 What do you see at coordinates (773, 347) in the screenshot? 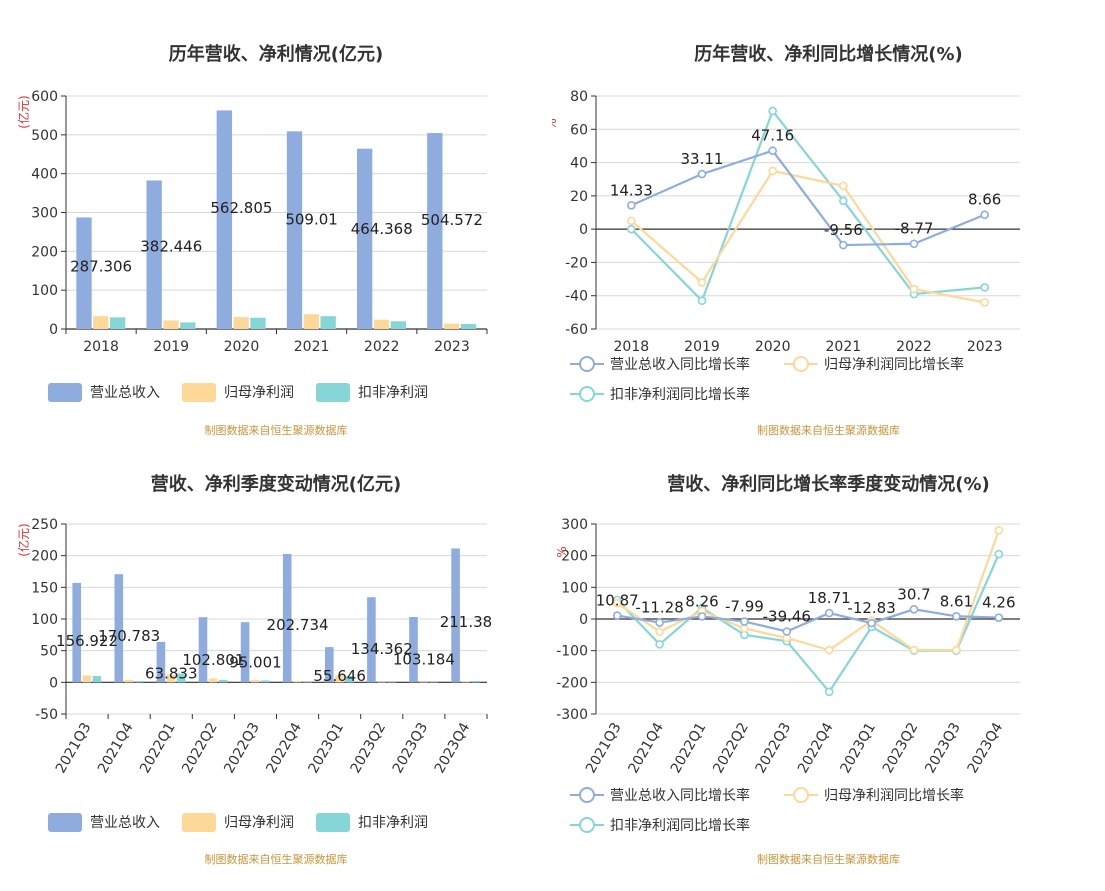
I see `x-tick-label: 2020` at bounding box center [773, 347].